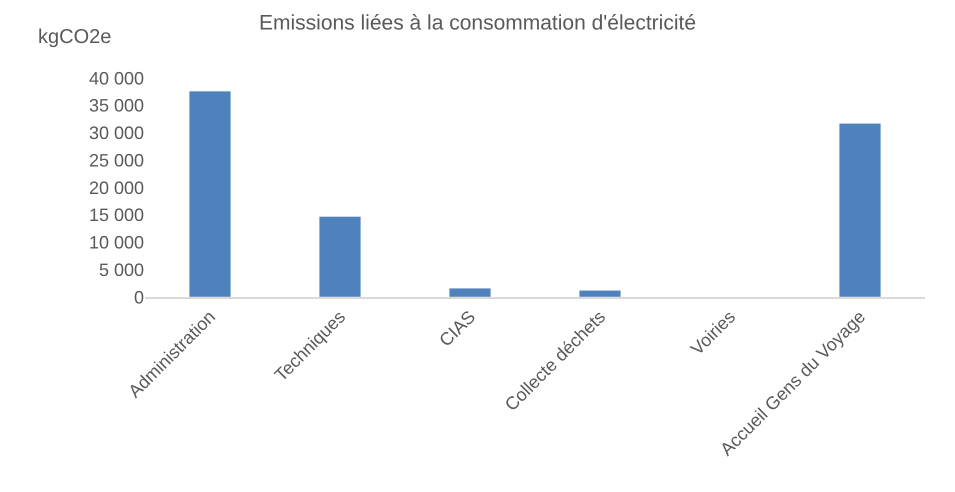 The width and height of the screenshot is (955, 492). Describe the element at coordinates (75, 37) in the screenshot. I see `y-axis-title: kgCO2e` at that location.